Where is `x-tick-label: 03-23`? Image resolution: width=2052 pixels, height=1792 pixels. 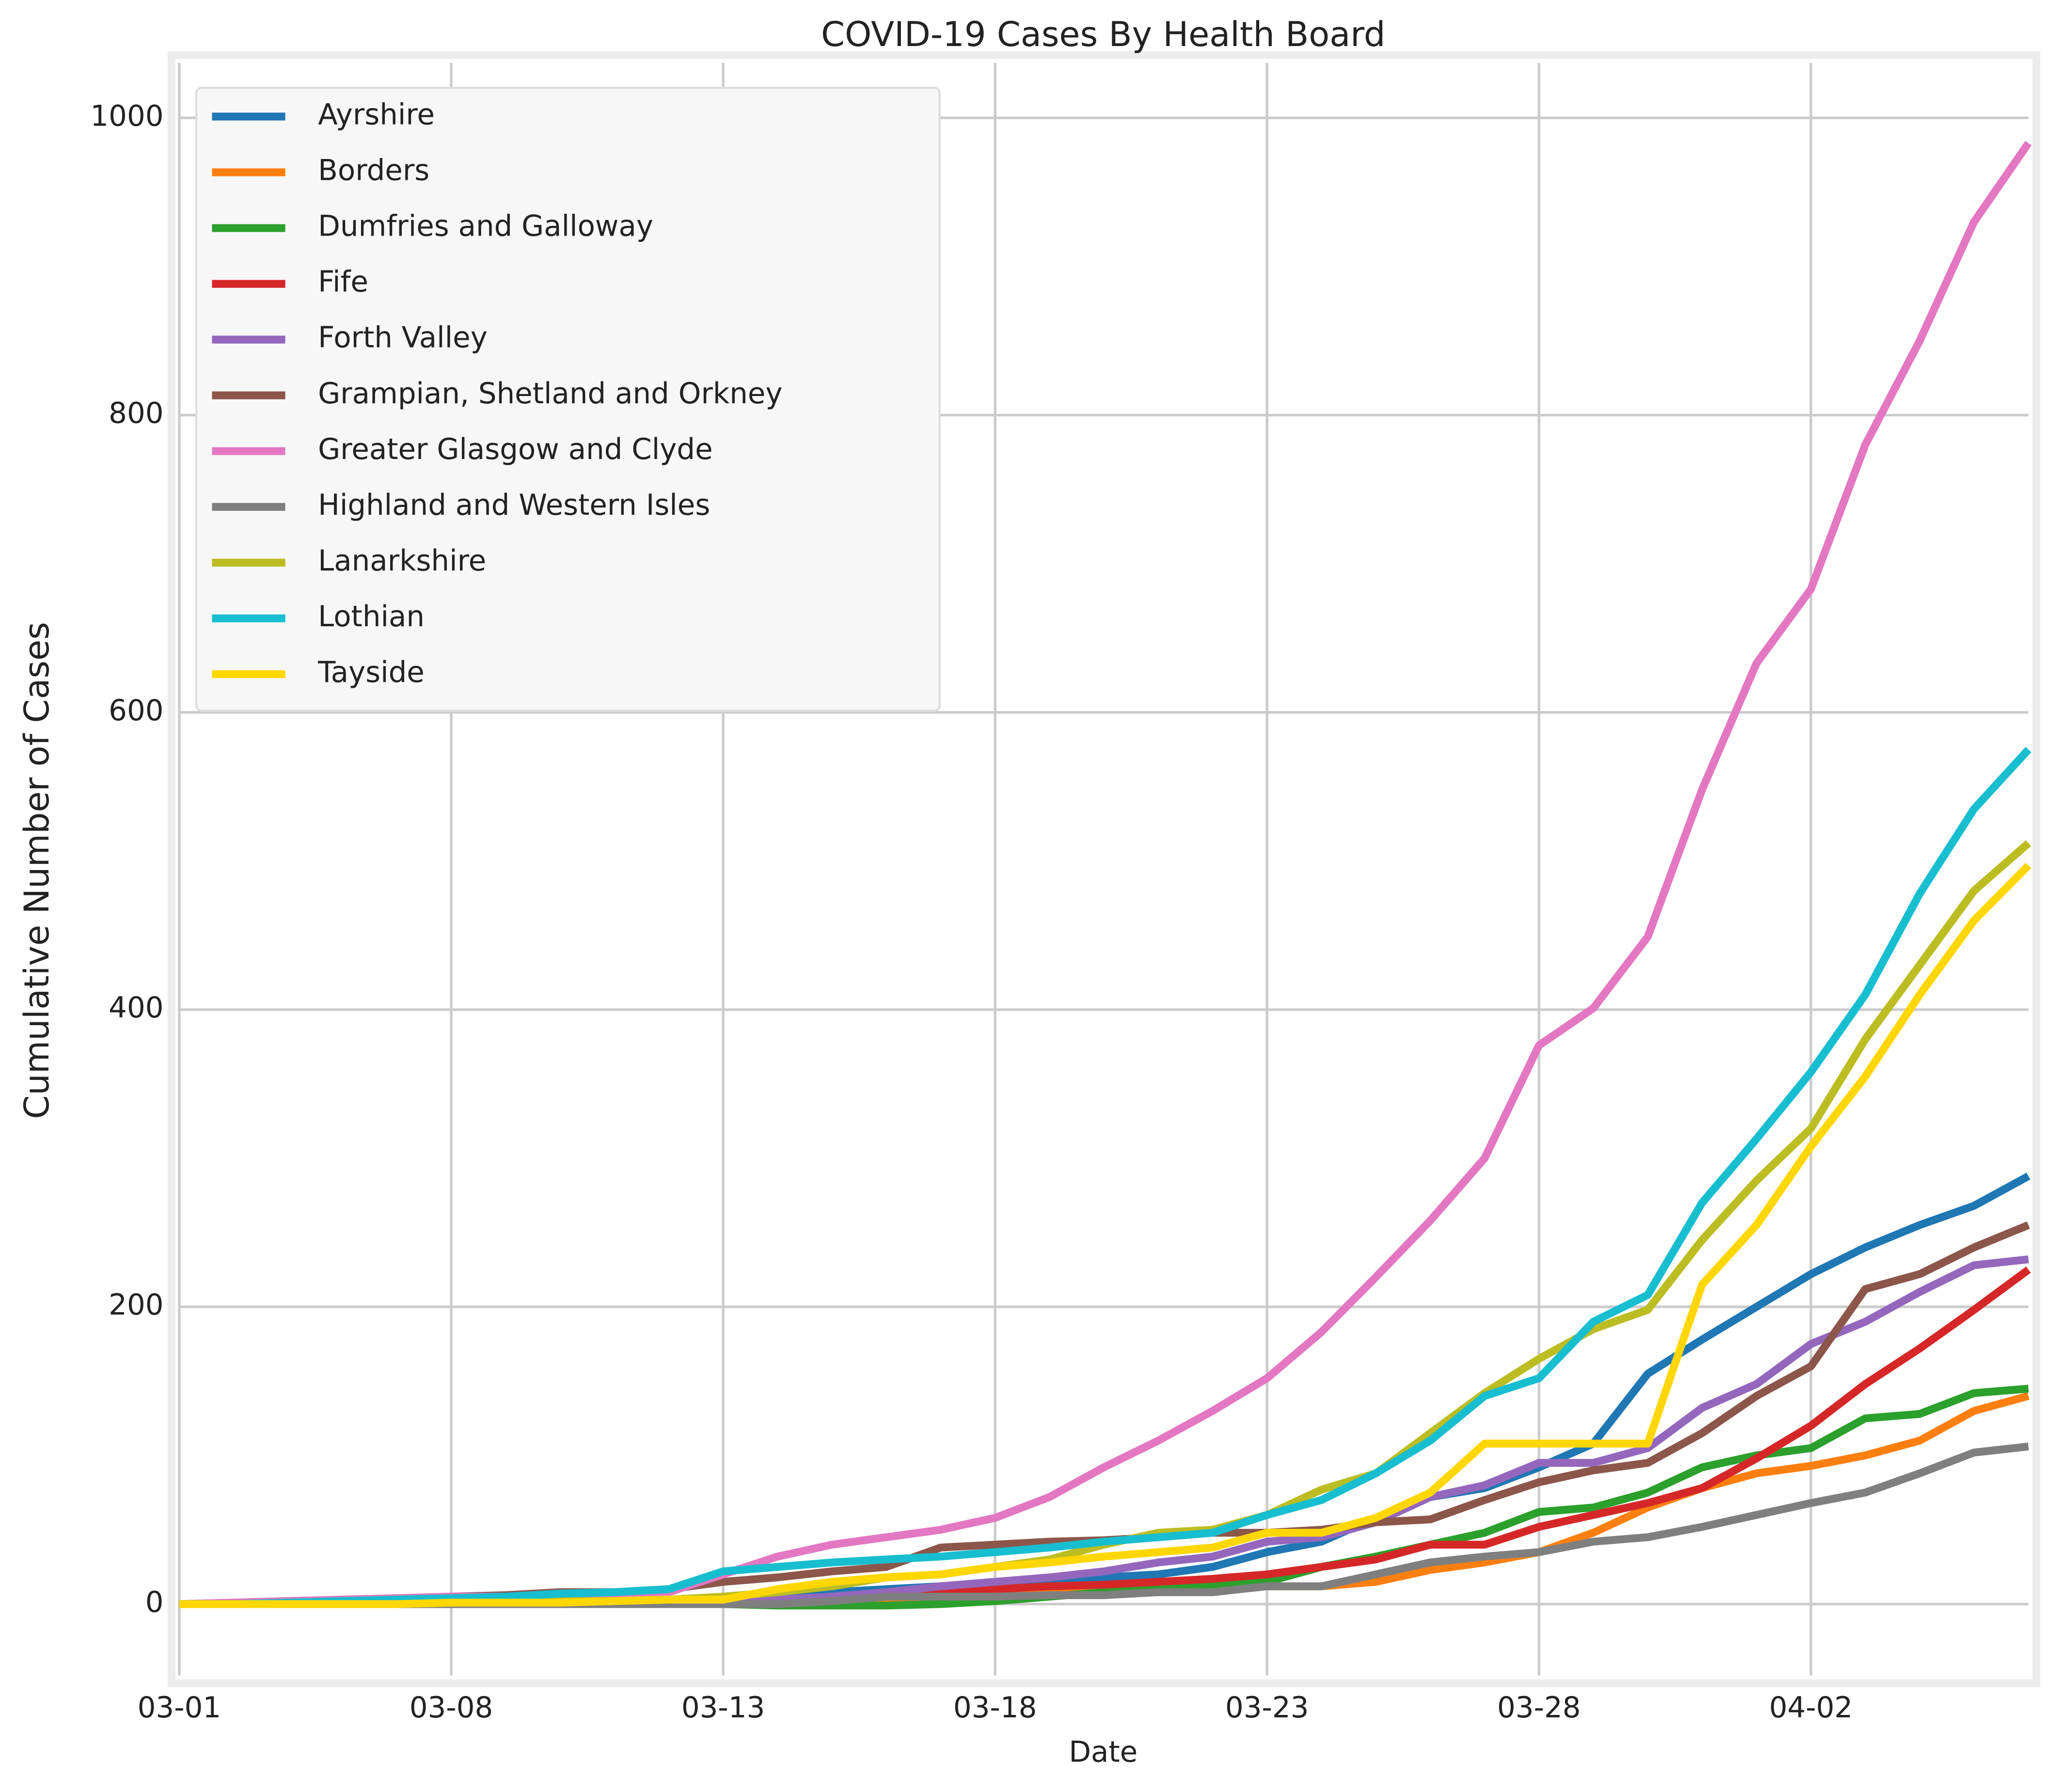
x-tick-label: 03-23 is located at coordinates (1267, 1708).